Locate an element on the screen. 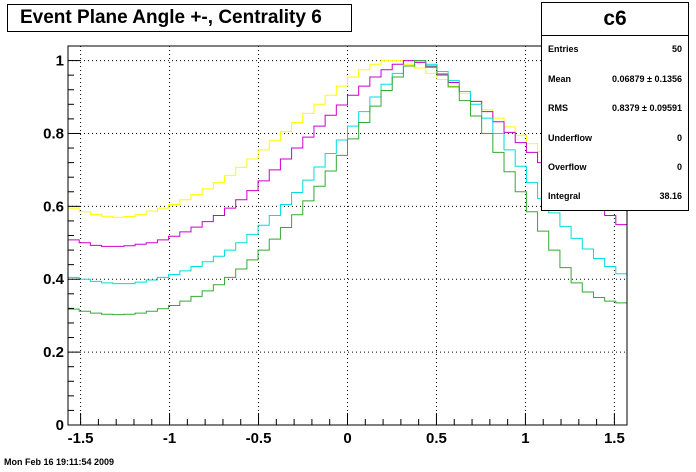  y-tick-label: 0.2 is located at coordinates (53, 352).